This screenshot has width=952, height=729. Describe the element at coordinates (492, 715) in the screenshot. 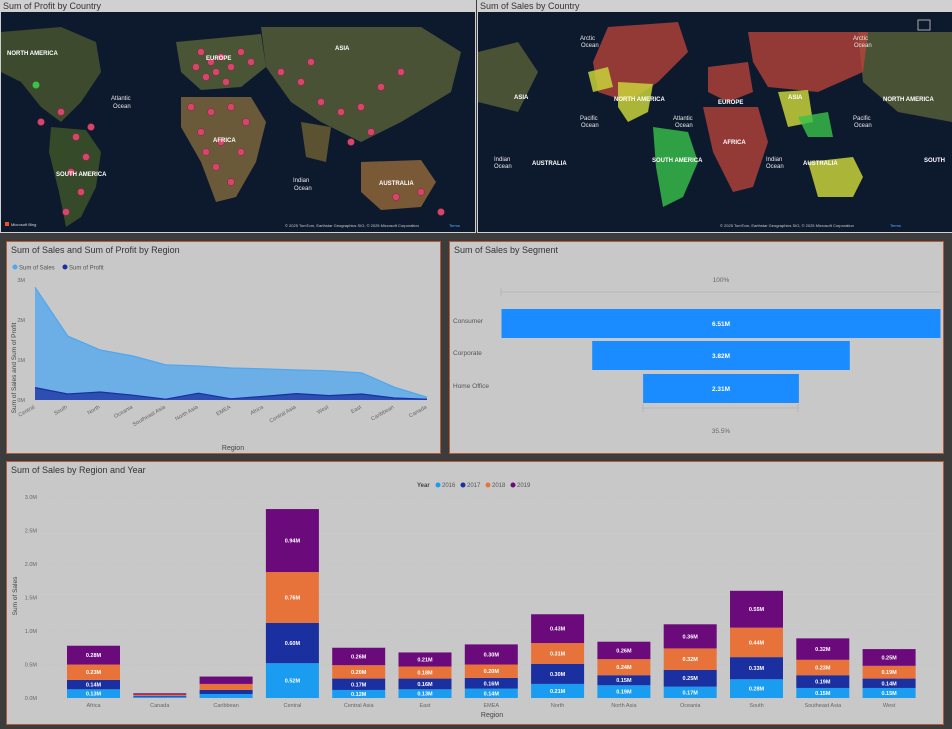

I see `stacked-xlabel: Region` at that location.